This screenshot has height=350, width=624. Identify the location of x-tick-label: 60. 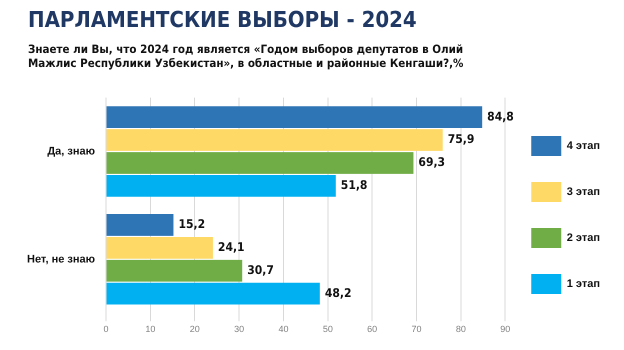
(372, 329).